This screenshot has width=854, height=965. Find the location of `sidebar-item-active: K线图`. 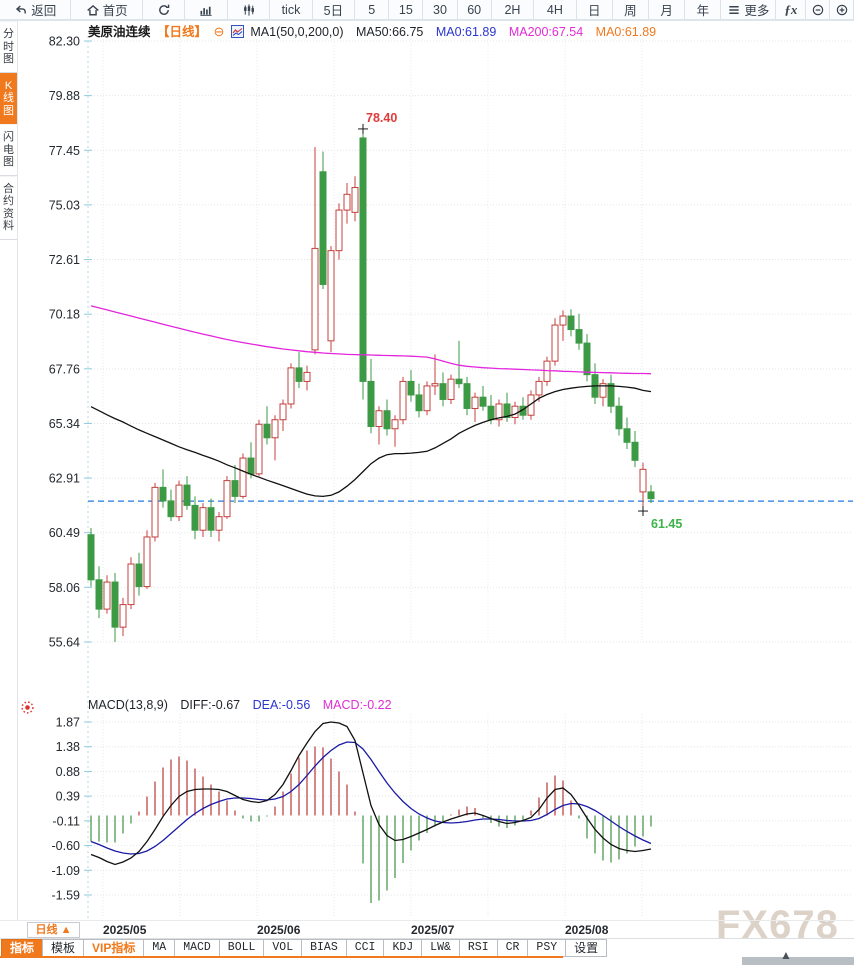

sidebar-item-active: K线图 is located at coordinates (8, 98).